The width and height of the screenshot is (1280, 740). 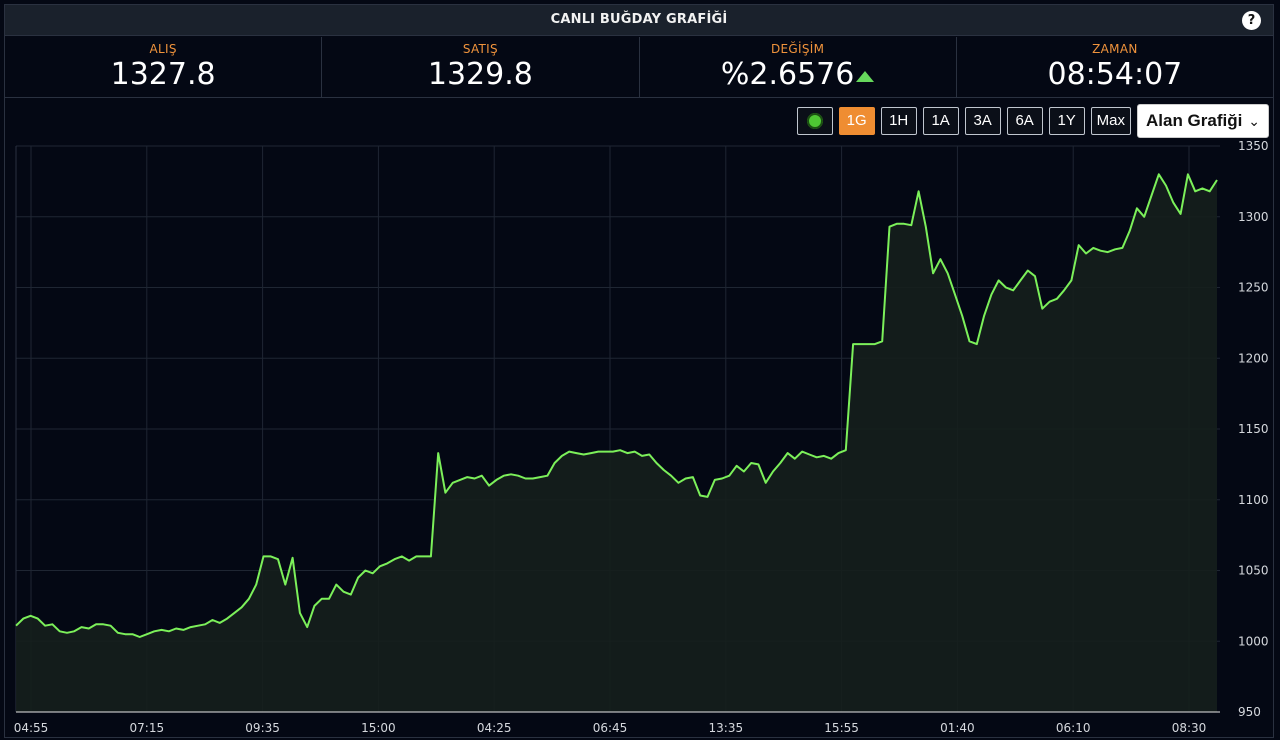 I want to click on live-indicator-icon, so click(x=814, y=121).